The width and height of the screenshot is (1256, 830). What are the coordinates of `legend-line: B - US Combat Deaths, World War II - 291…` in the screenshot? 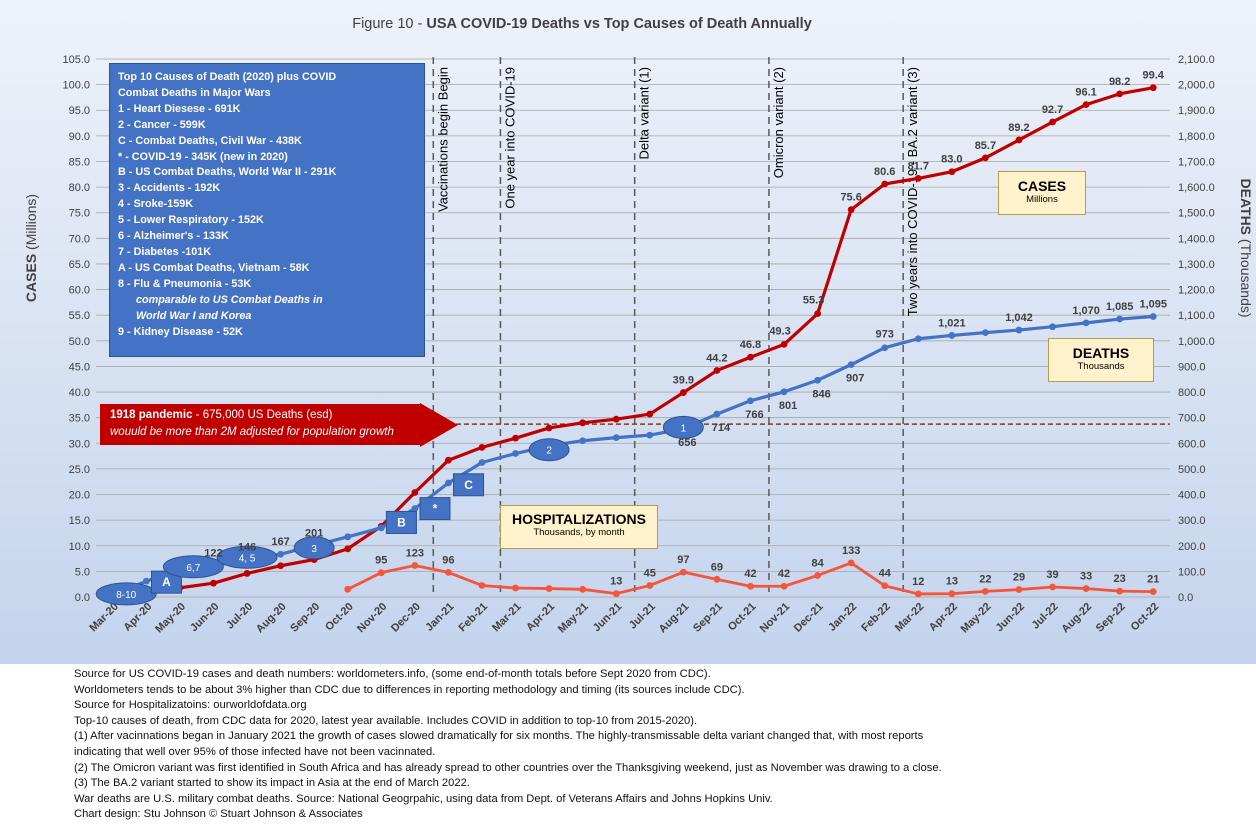 It's located at (227, 172).